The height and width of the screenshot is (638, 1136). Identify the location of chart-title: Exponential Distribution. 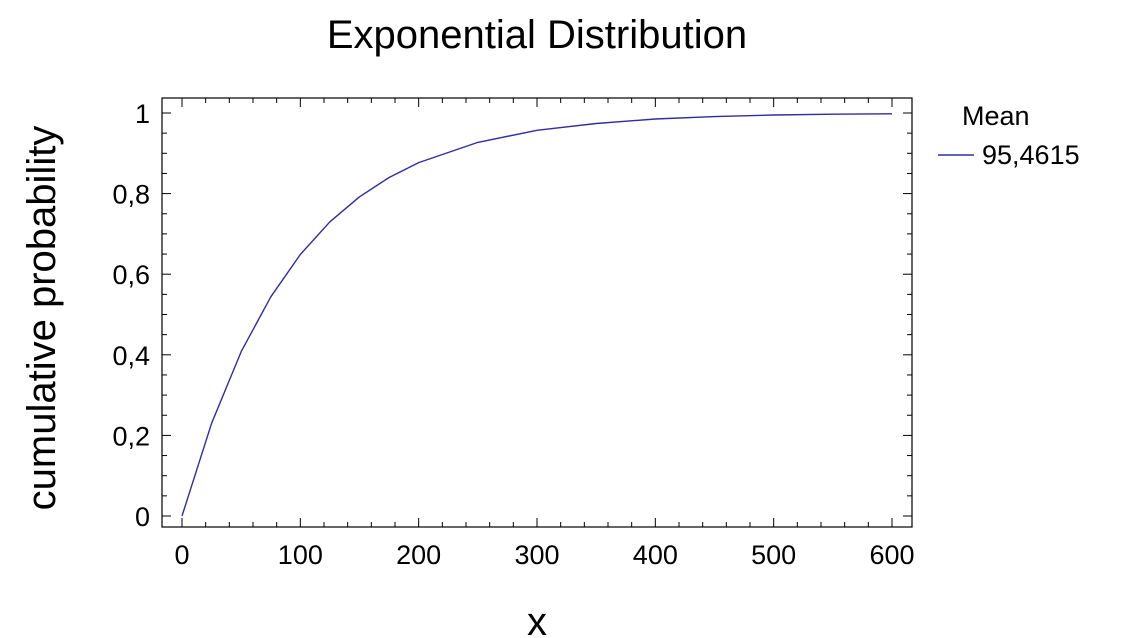
(537, 35).